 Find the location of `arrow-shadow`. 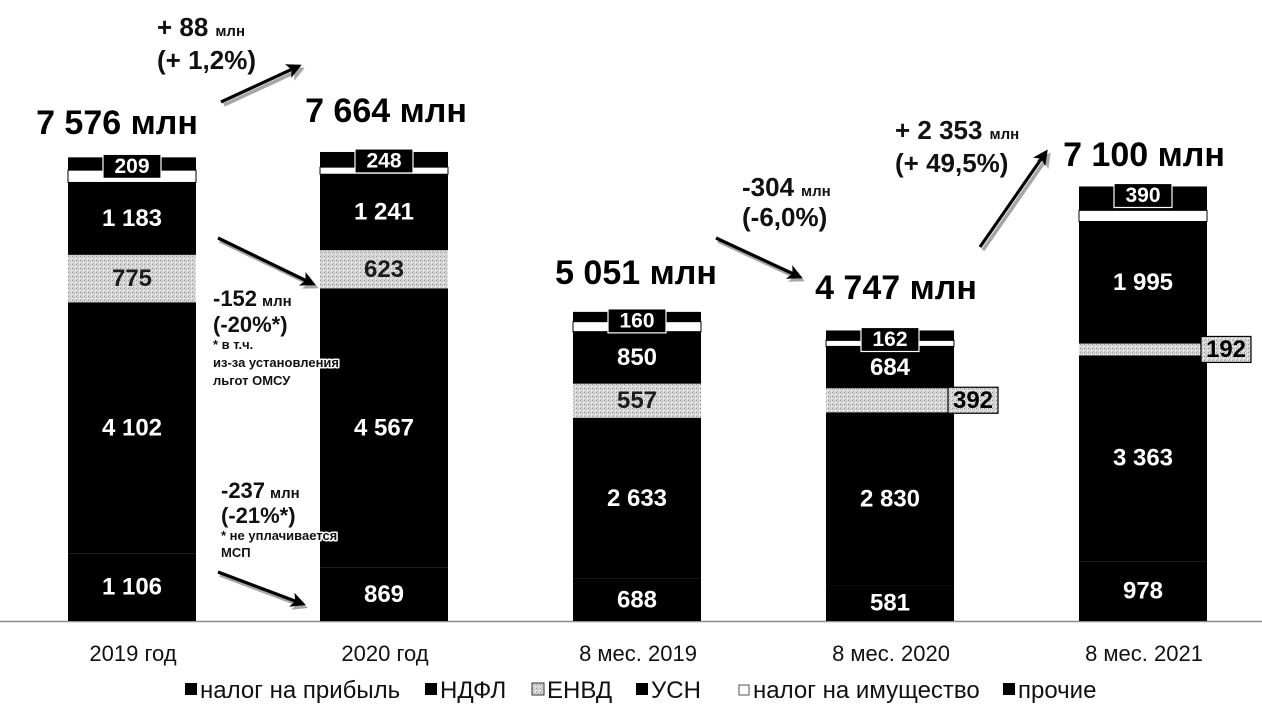

arrow-shadow is located at coordinates (1016, 202).